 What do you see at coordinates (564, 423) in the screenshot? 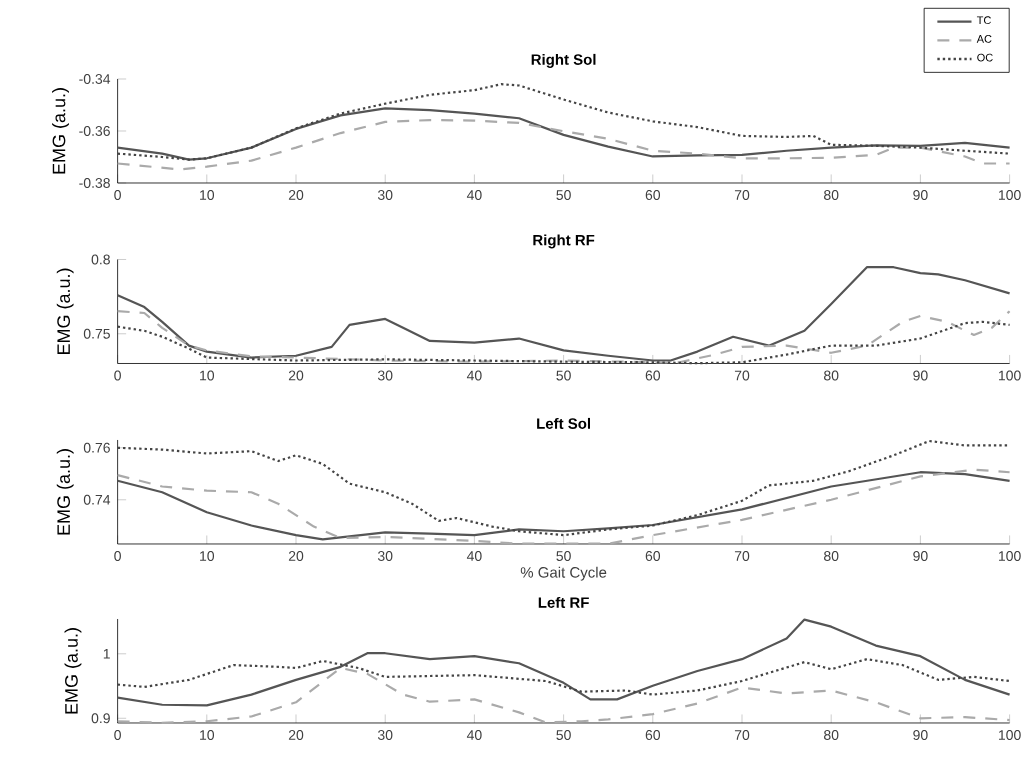
I see `chart-title: Left Sol` at bounding box center [564, 423].